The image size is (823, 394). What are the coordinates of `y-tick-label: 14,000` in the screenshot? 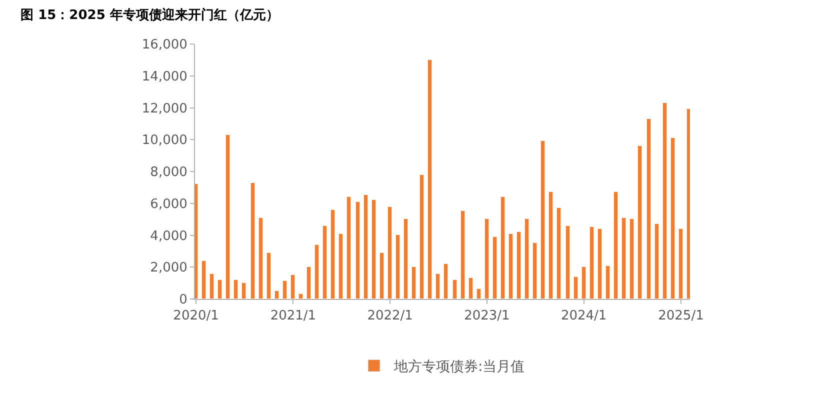 It's located at (165, 76).